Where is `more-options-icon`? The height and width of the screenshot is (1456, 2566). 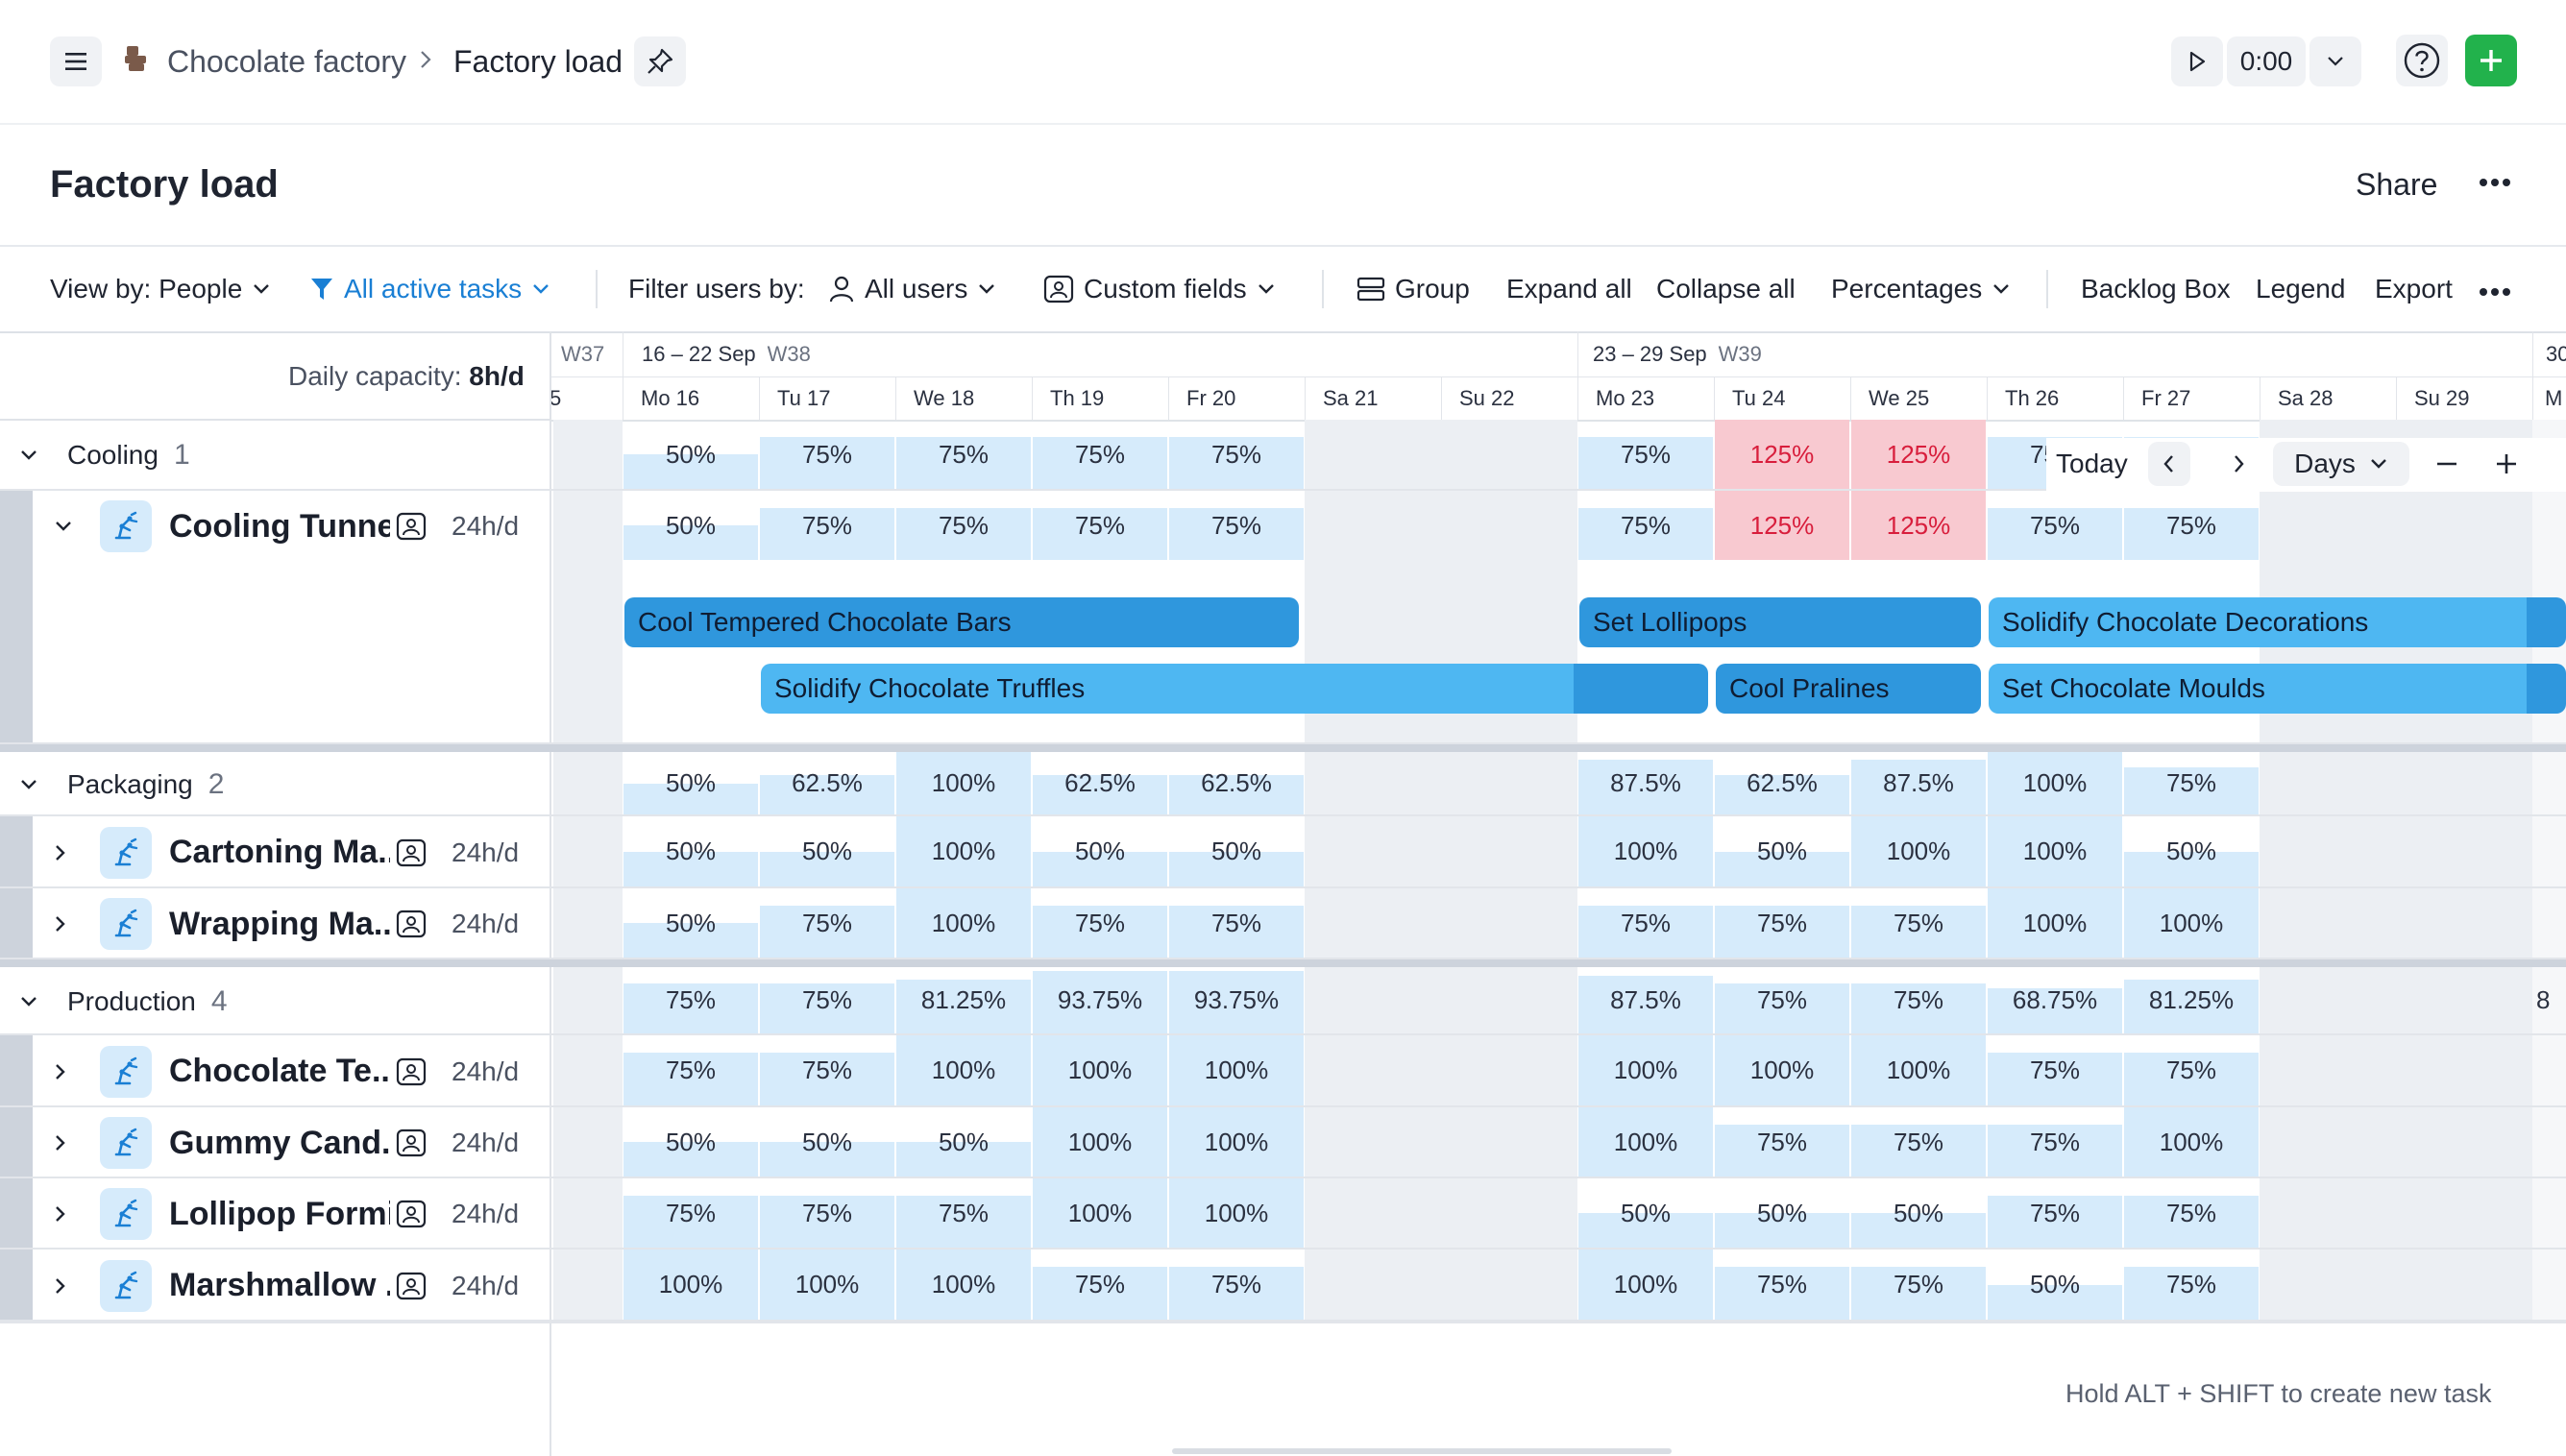
more-options-icon is located at coordinates (2495, 183).